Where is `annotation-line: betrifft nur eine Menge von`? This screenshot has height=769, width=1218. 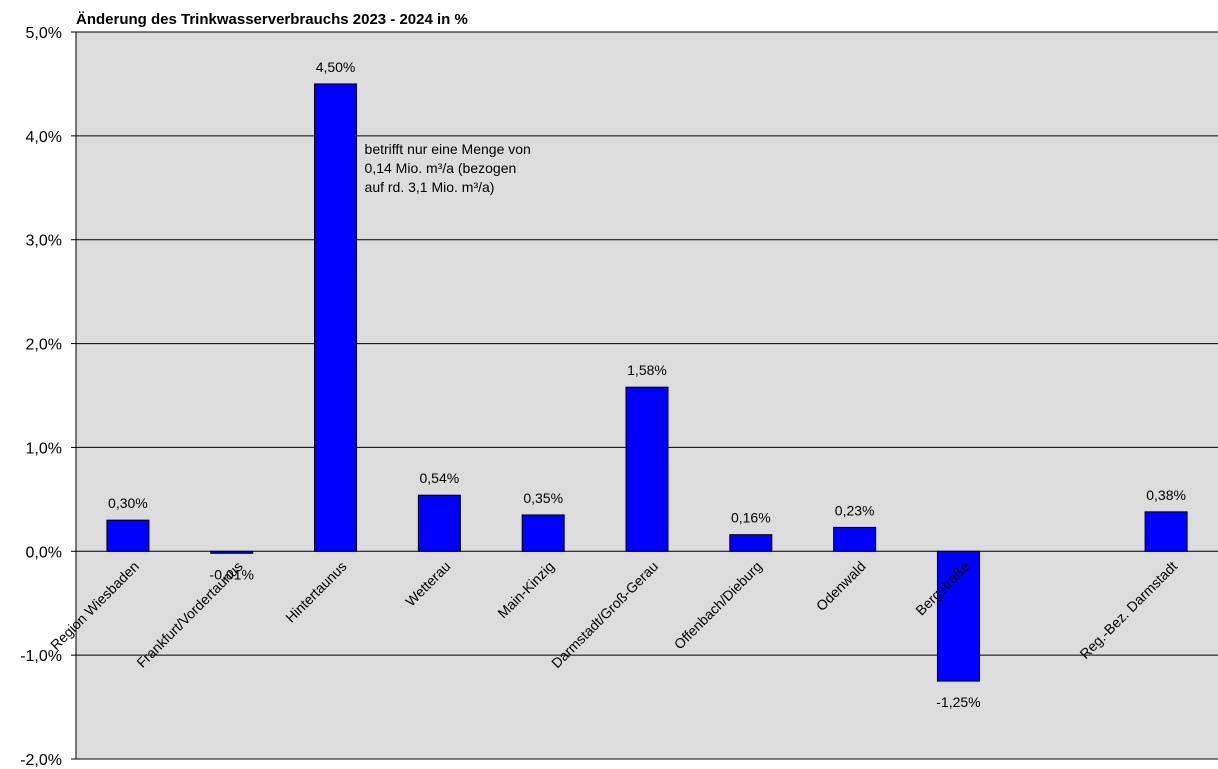
annotation-line: betrifft nur eine Menge von is located at coordinates (448, 149).